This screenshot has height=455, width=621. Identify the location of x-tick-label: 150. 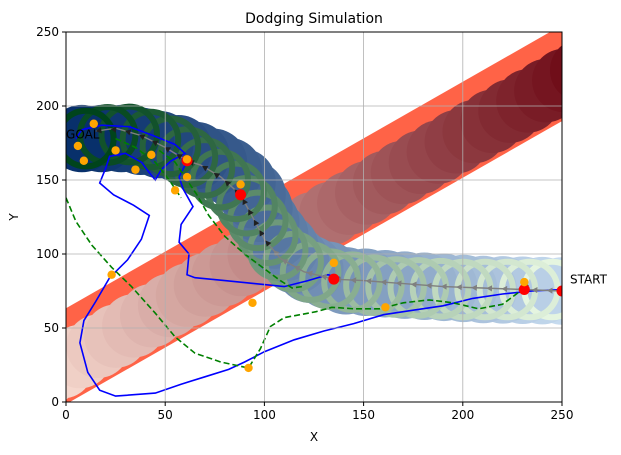
(363, 415).